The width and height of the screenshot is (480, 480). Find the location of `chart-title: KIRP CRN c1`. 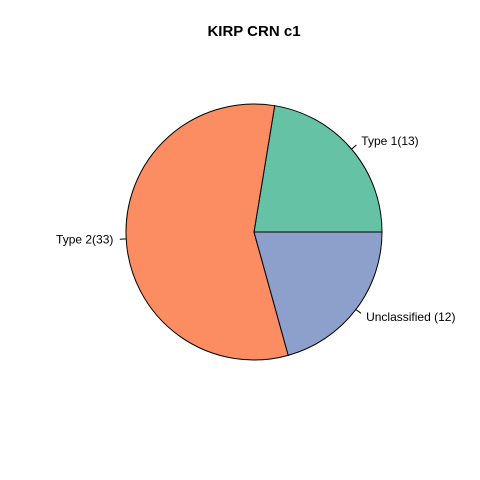

chart-title: KIRP CRN c1 is located at coordinates (253, 31).